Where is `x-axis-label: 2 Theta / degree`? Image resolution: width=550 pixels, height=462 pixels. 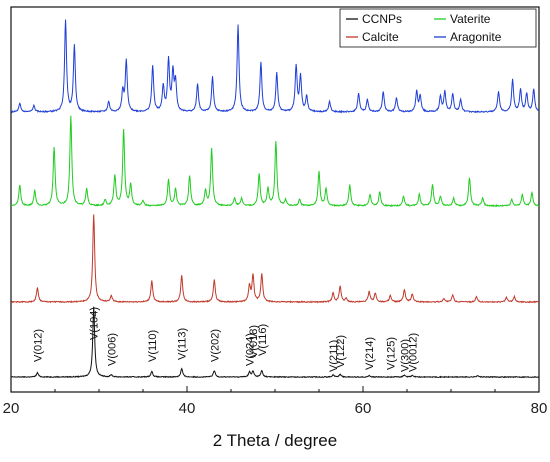 x-axis-label: 2 Theta / degree is located at coordinates (275, 440).